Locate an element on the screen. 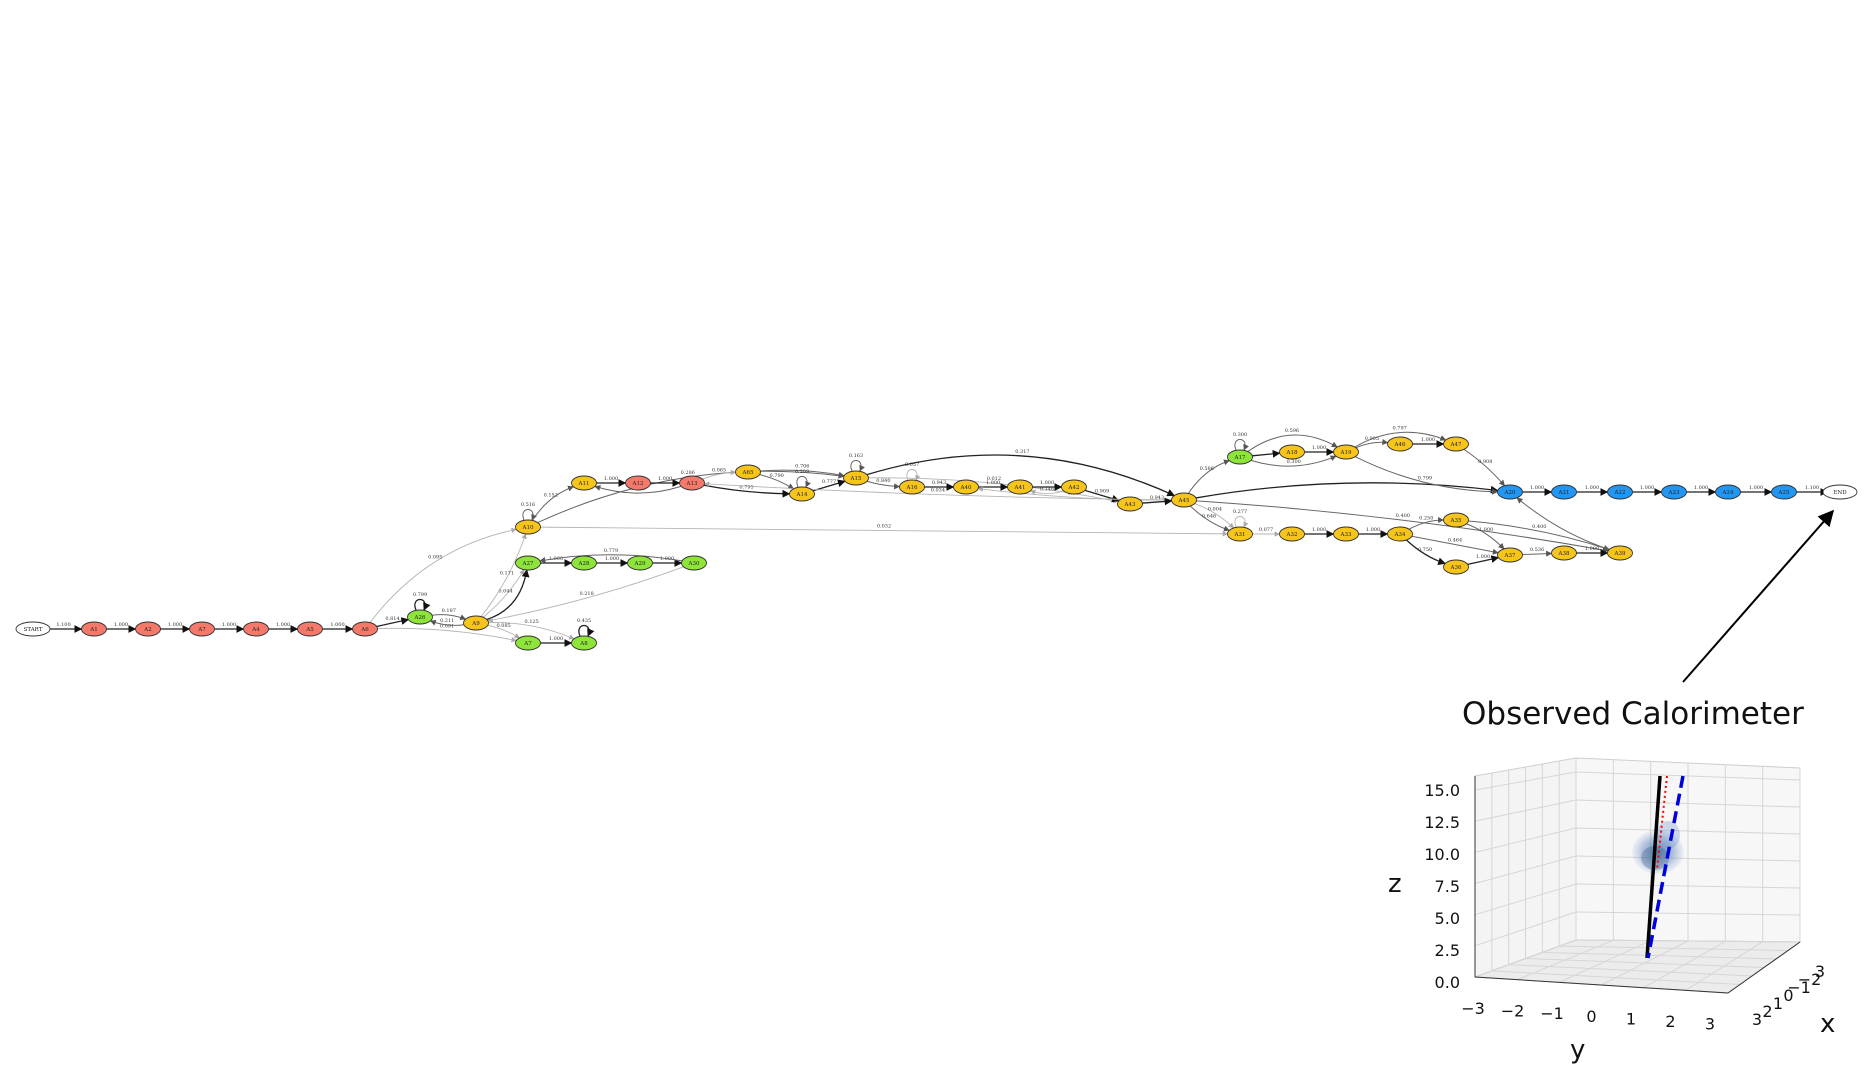  node-a47: A47 is located at coordinates (1456, 444).